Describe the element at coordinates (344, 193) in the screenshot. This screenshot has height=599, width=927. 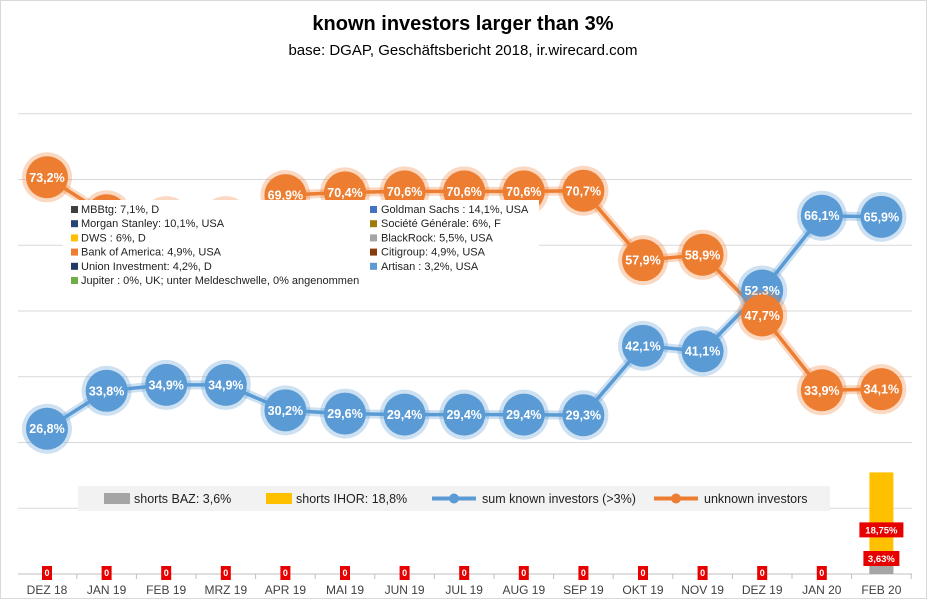
I see `data-label: 70,4%` at that location.